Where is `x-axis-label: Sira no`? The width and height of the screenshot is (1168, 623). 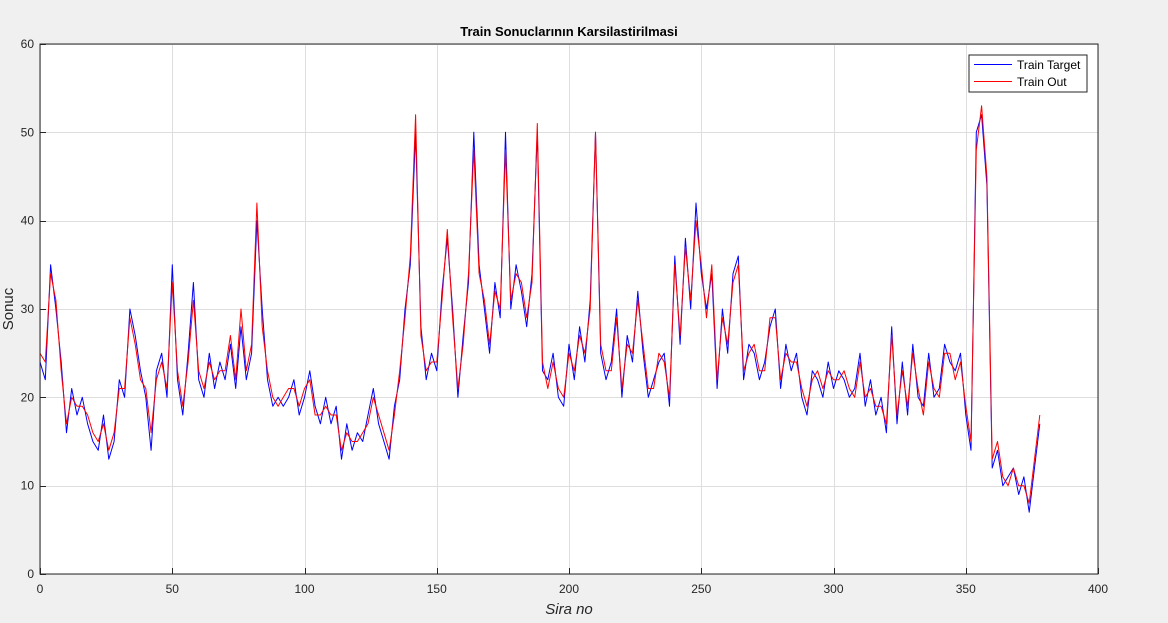
x-axis-label: Sira no is located at coordinates (569, 609).